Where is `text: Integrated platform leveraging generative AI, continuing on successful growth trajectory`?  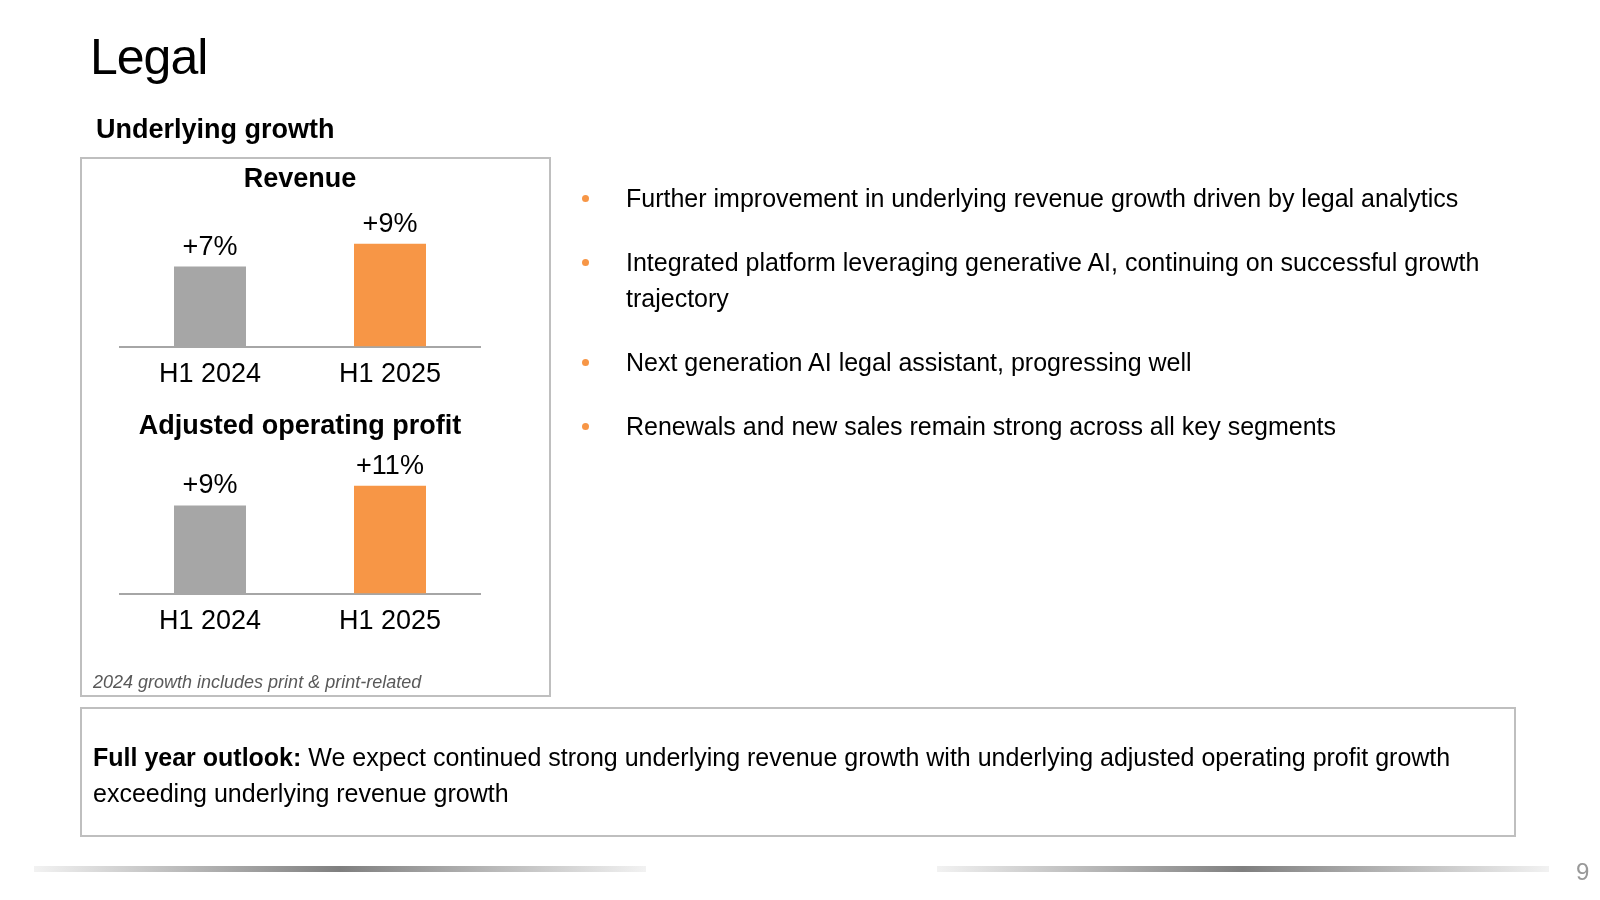 text: Integrated platform leveraging generative AI, continuing on successful growth trajectory is located at coordinates (1053, 280).